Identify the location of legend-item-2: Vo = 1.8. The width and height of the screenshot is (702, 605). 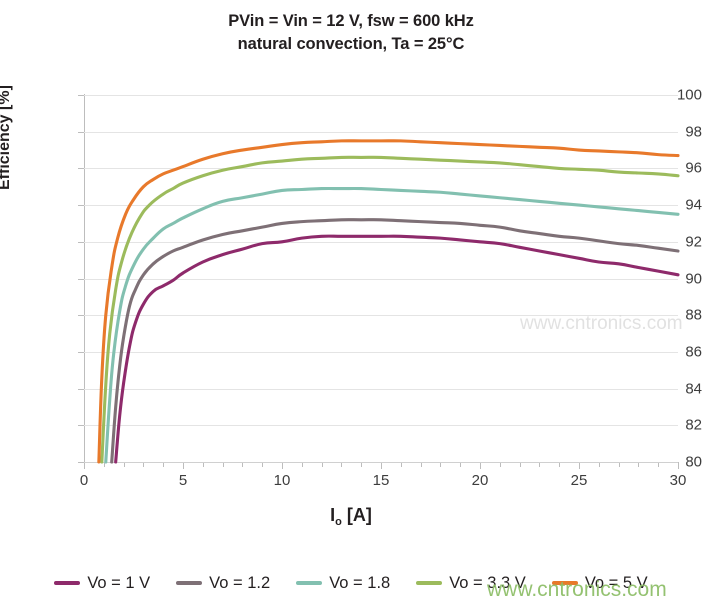
(343, 583).